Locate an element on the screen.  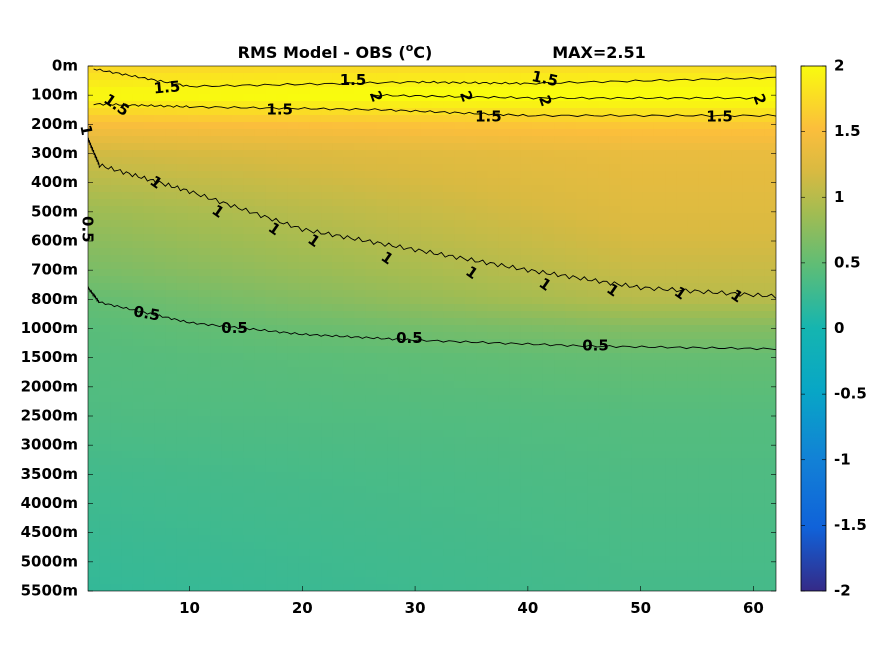
y-tick-label: 300m is located at coordinates (54, 153).